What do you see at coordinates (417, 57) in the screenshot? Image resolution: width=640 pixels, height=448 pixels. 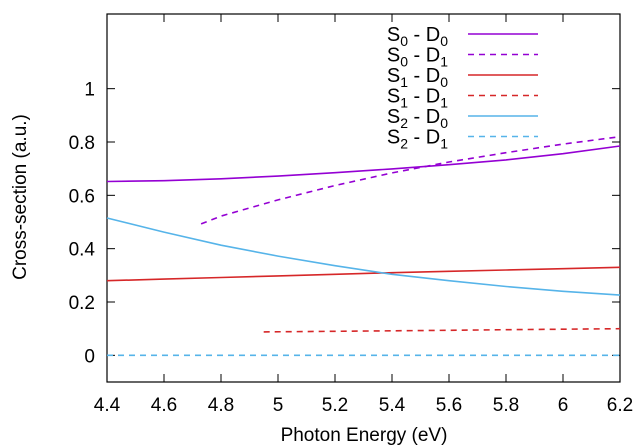 I see `legend-entry-label: S0 - D1` at bounding box center [417, 57].